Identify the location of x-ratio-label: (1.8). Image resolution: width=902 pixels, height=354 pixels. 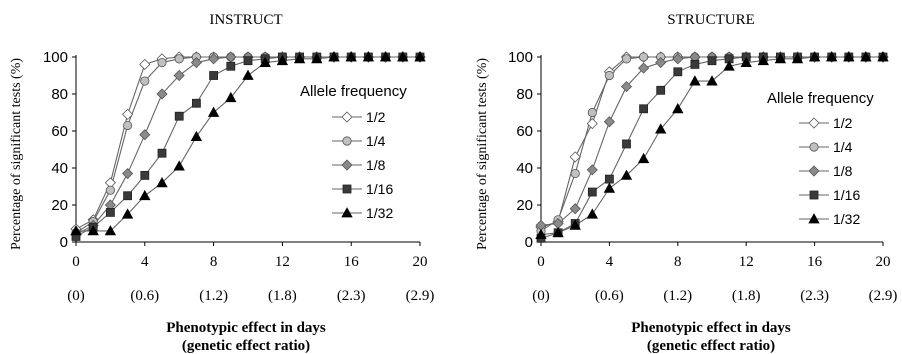
(282, 296).